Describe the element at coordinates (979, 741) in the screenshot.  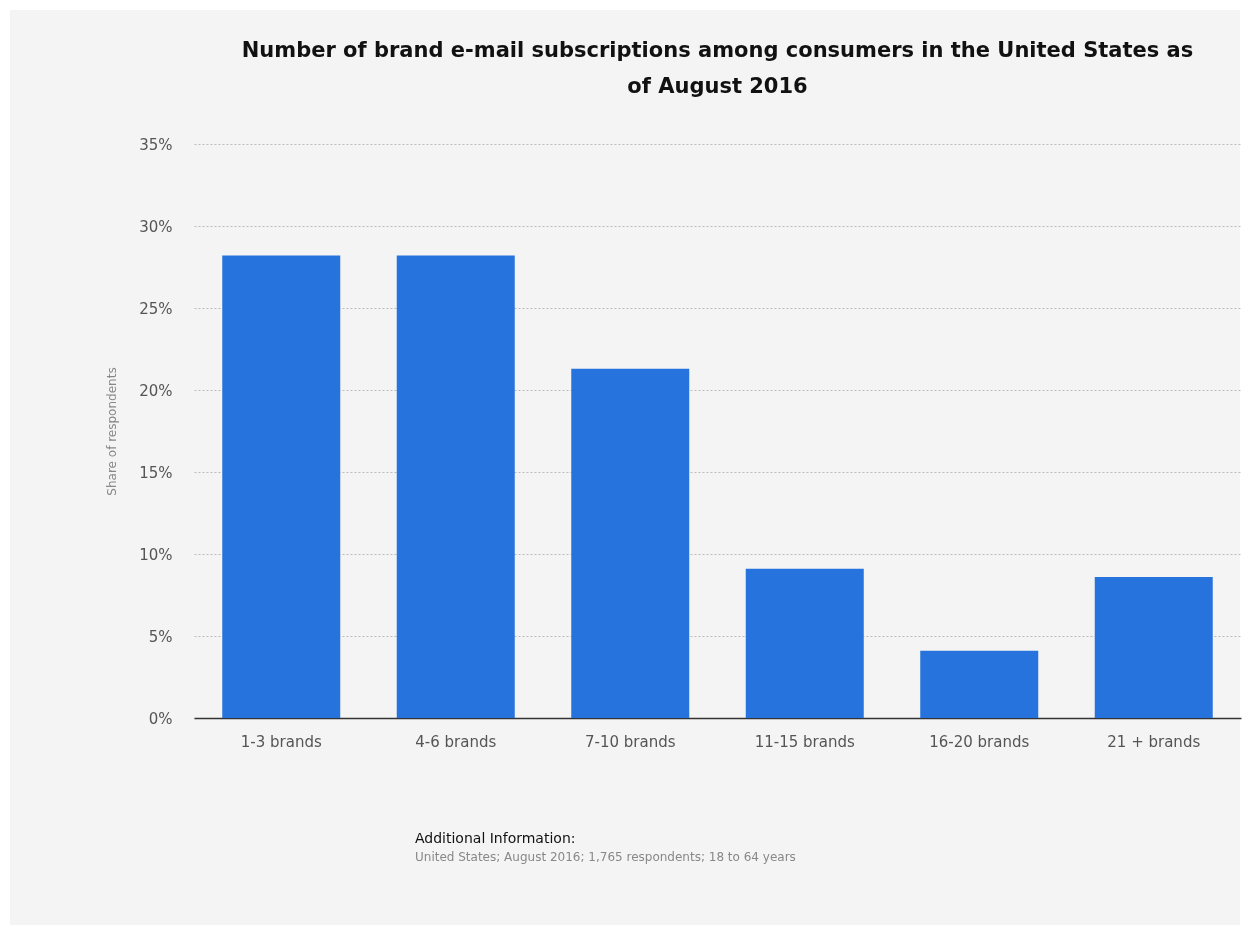
I see `x-tick-label: 16-20 brands` at that location.